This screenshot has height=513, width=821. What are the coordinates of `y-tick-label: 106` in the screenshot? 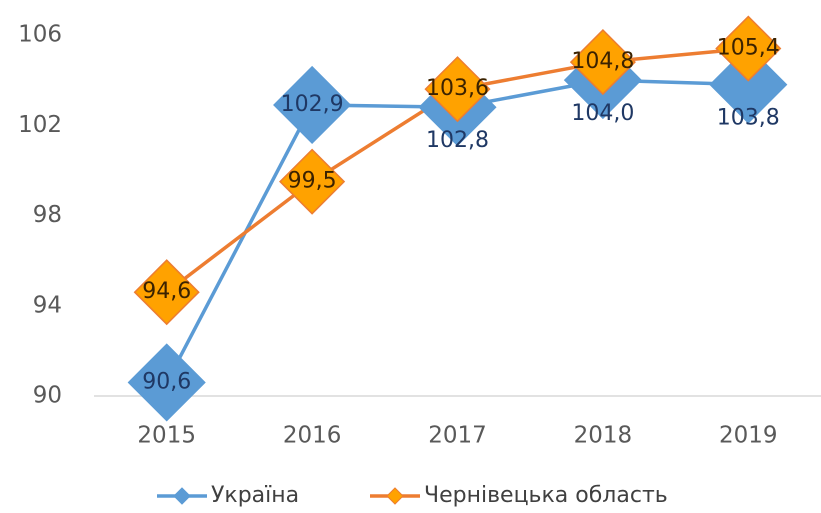 It's located at (40, 35).